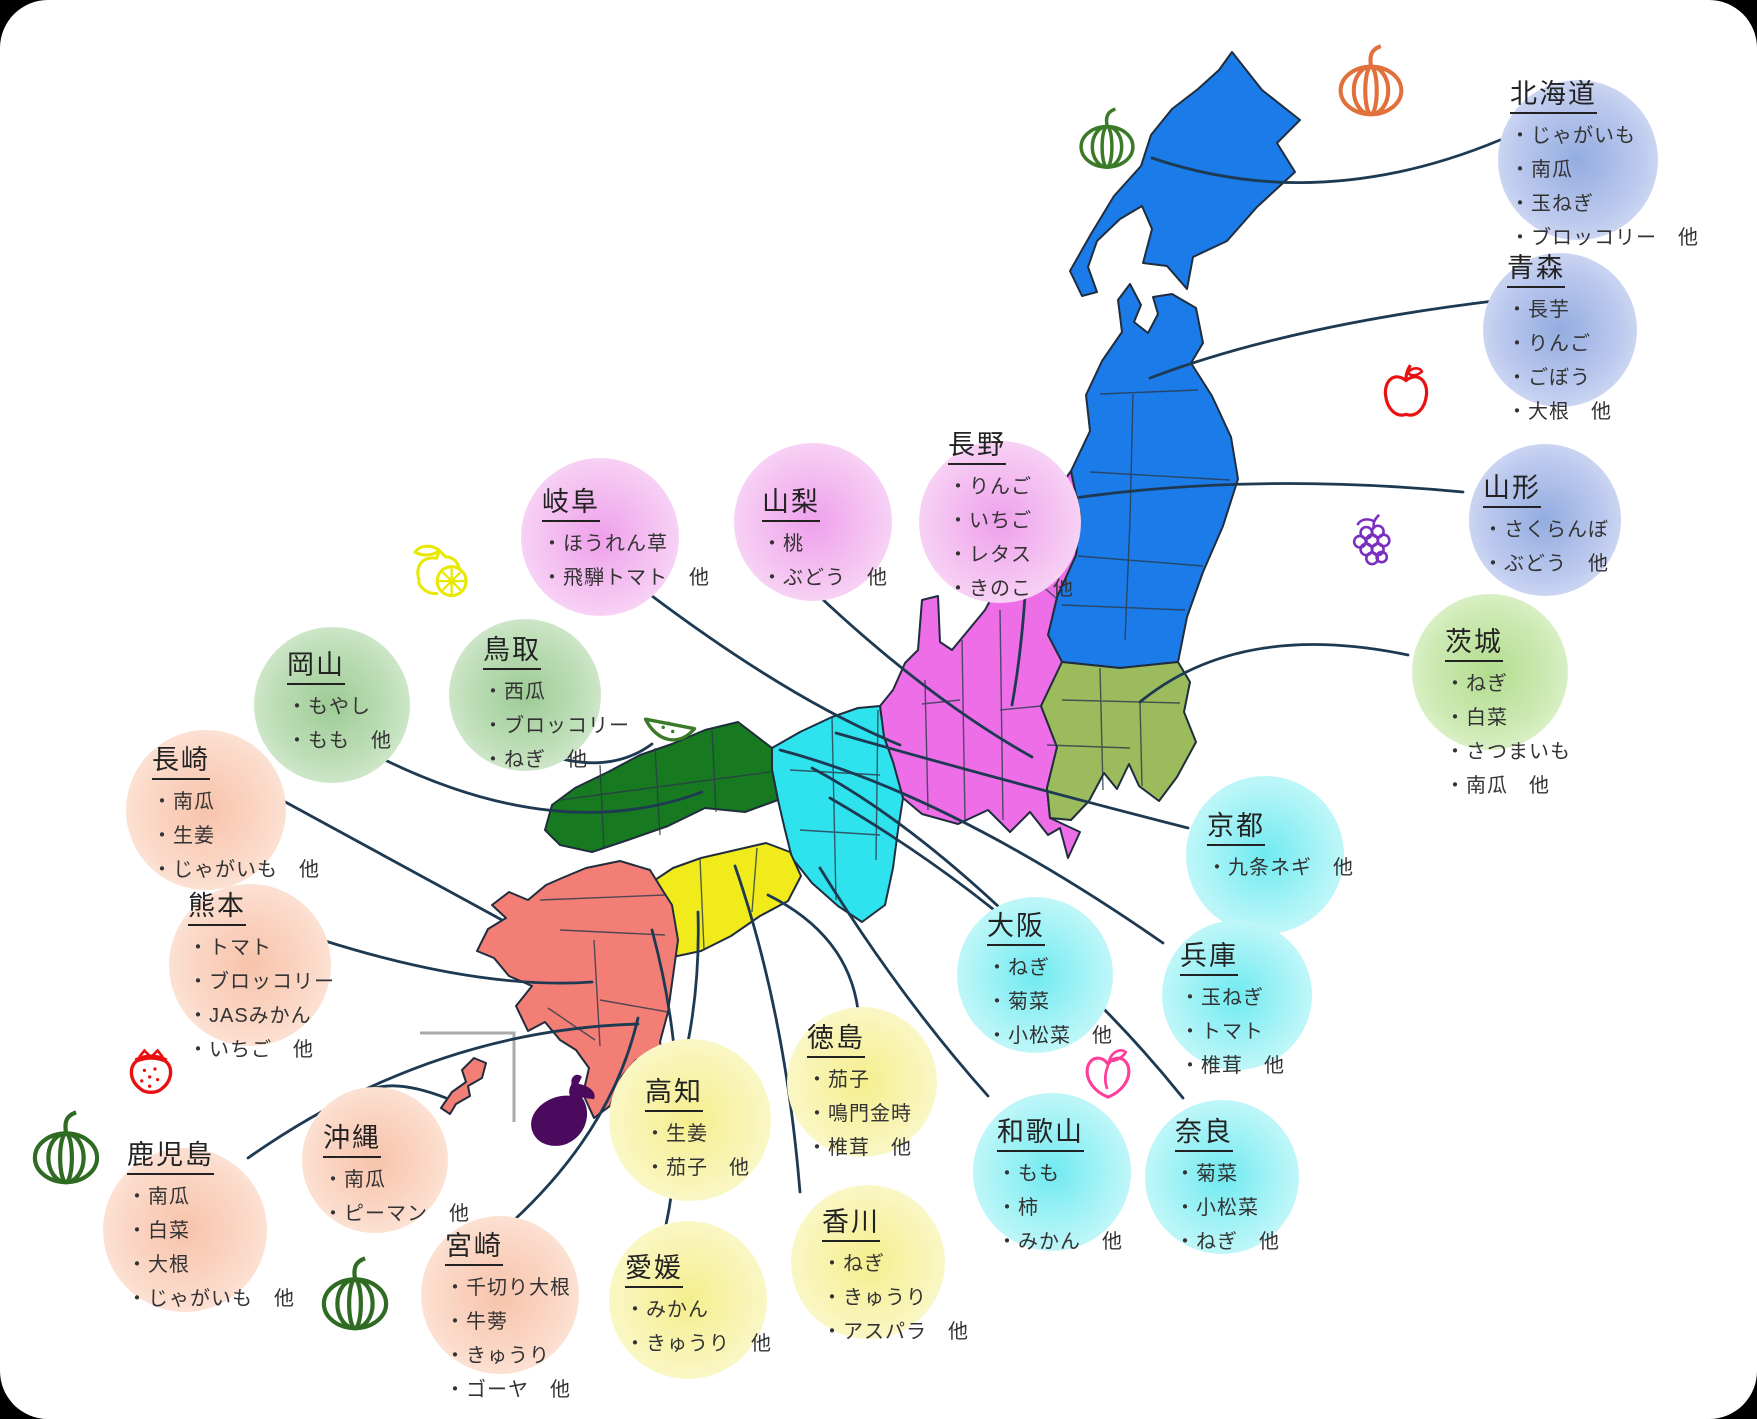  Describe the element at coordinates (1143, 476) in the screenshot. I see `region-tohoku` at that location.